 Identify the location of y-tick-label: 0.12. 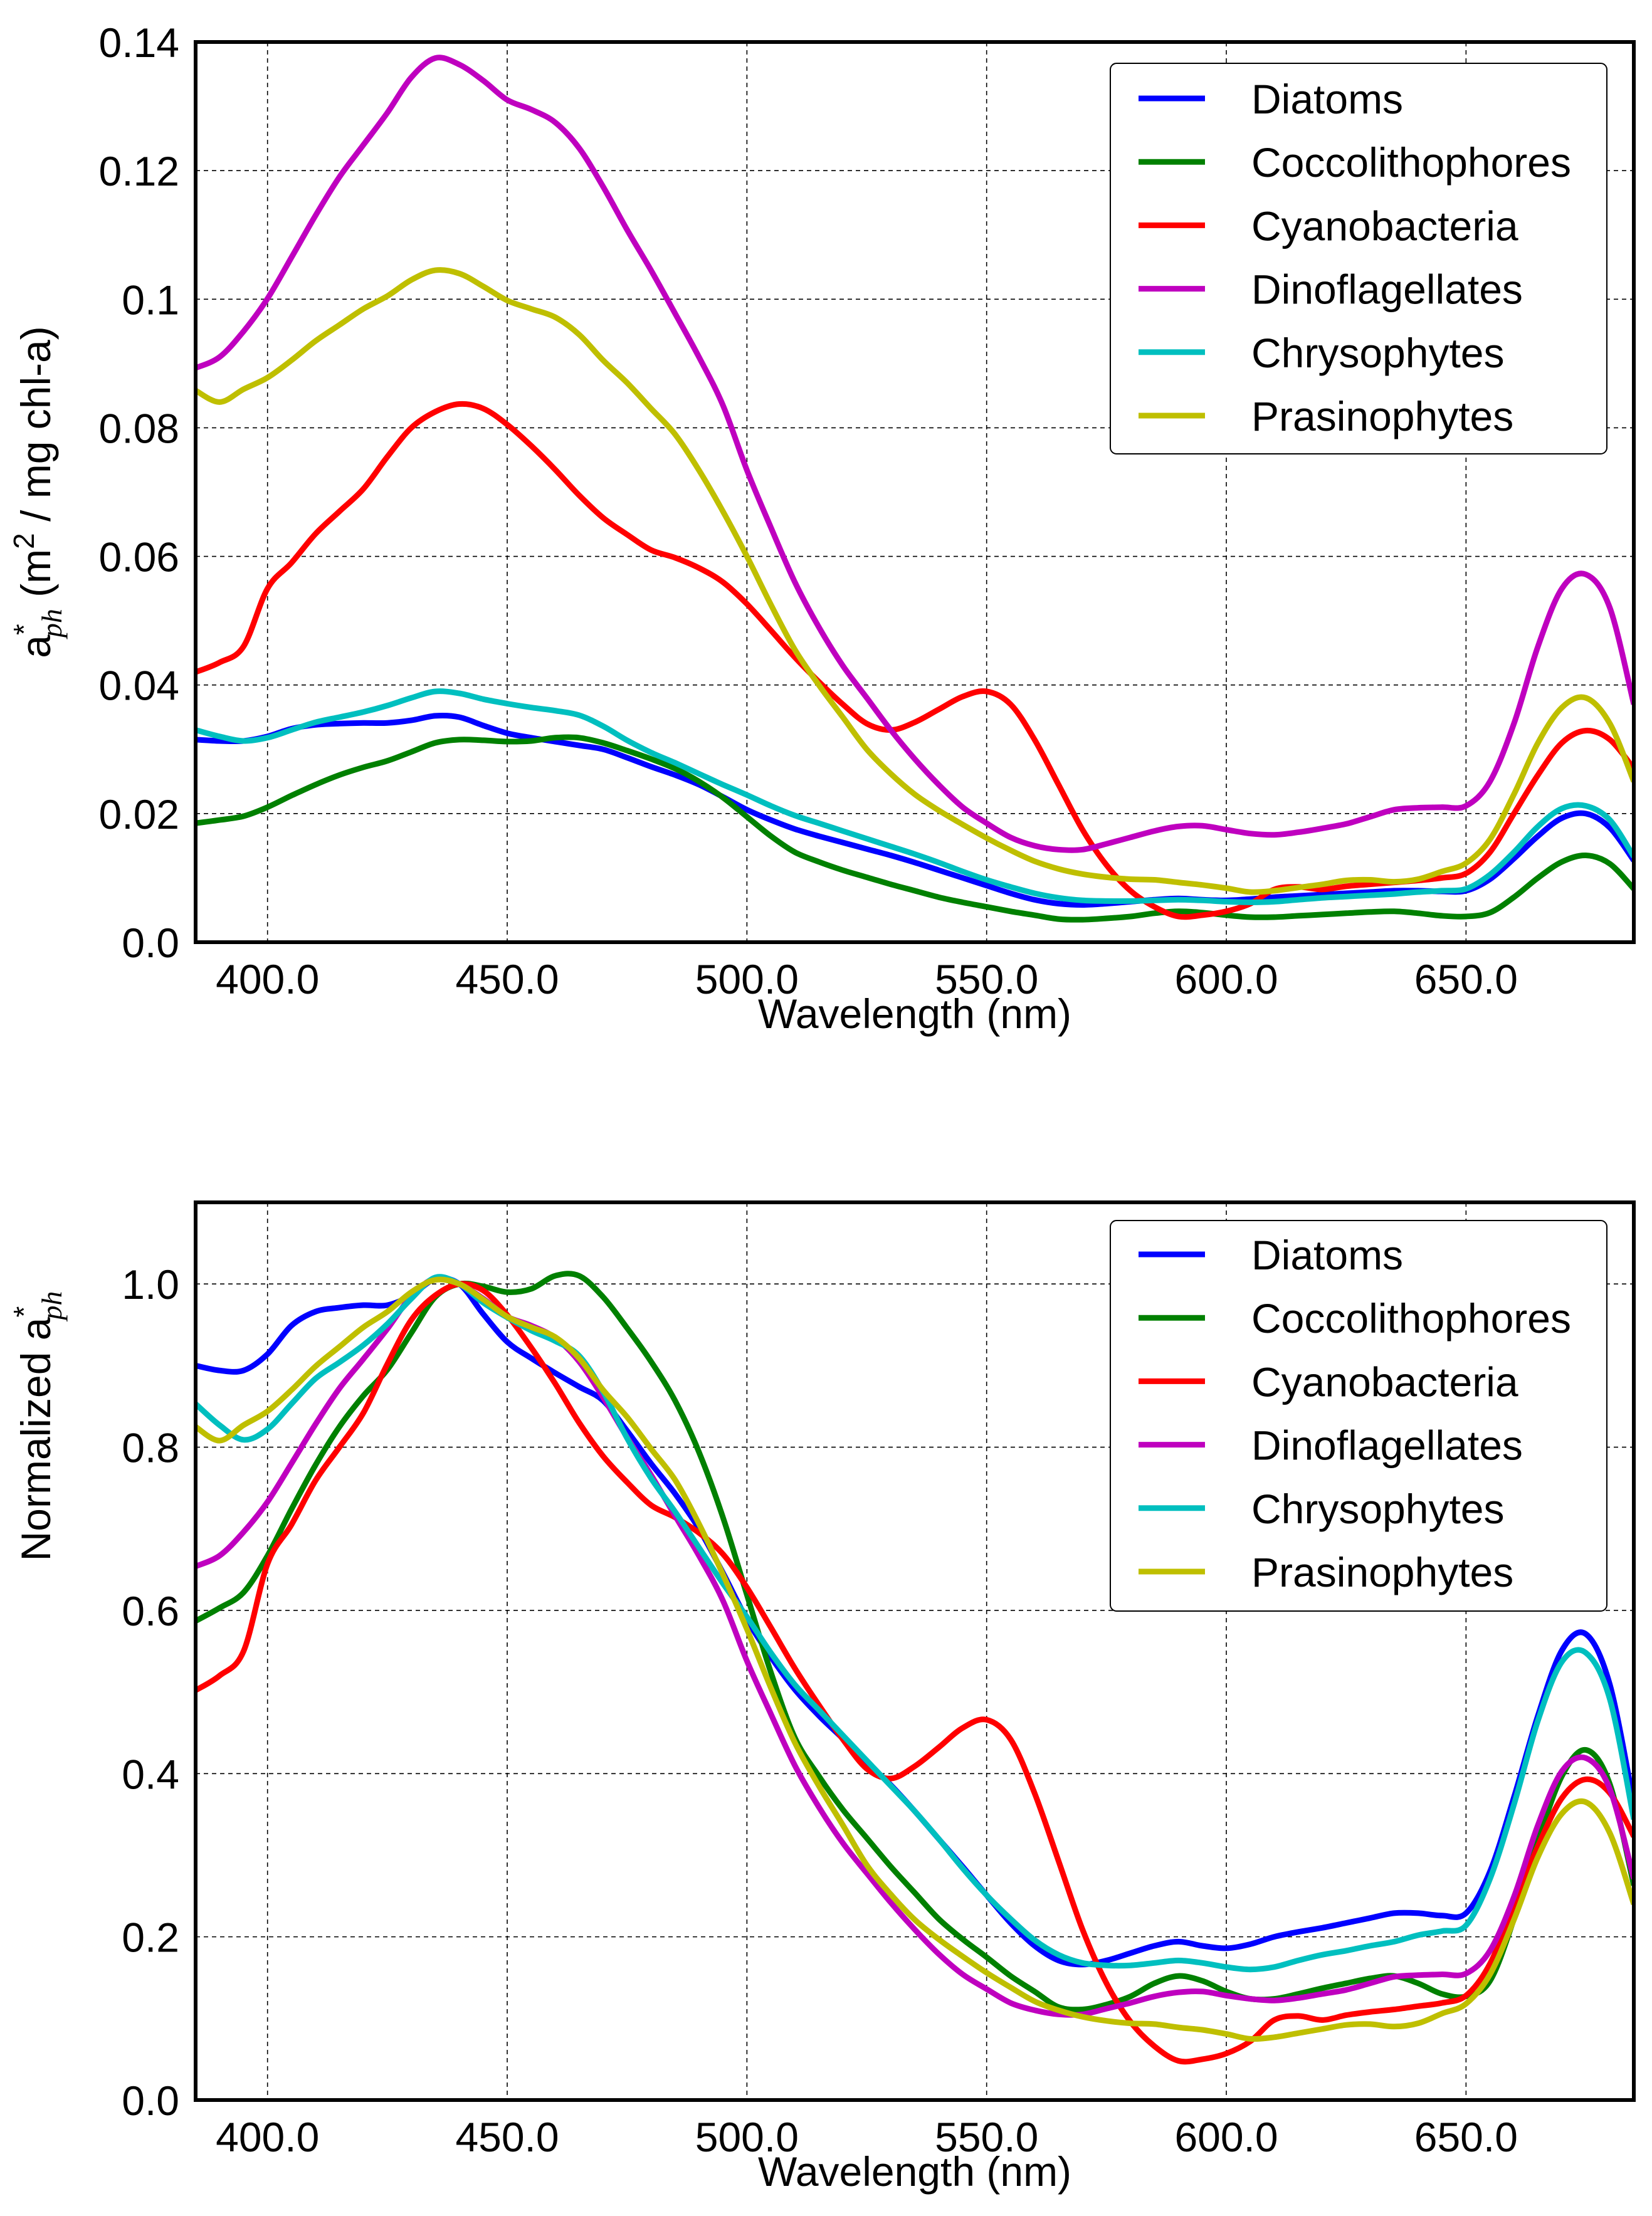
(139, 171).